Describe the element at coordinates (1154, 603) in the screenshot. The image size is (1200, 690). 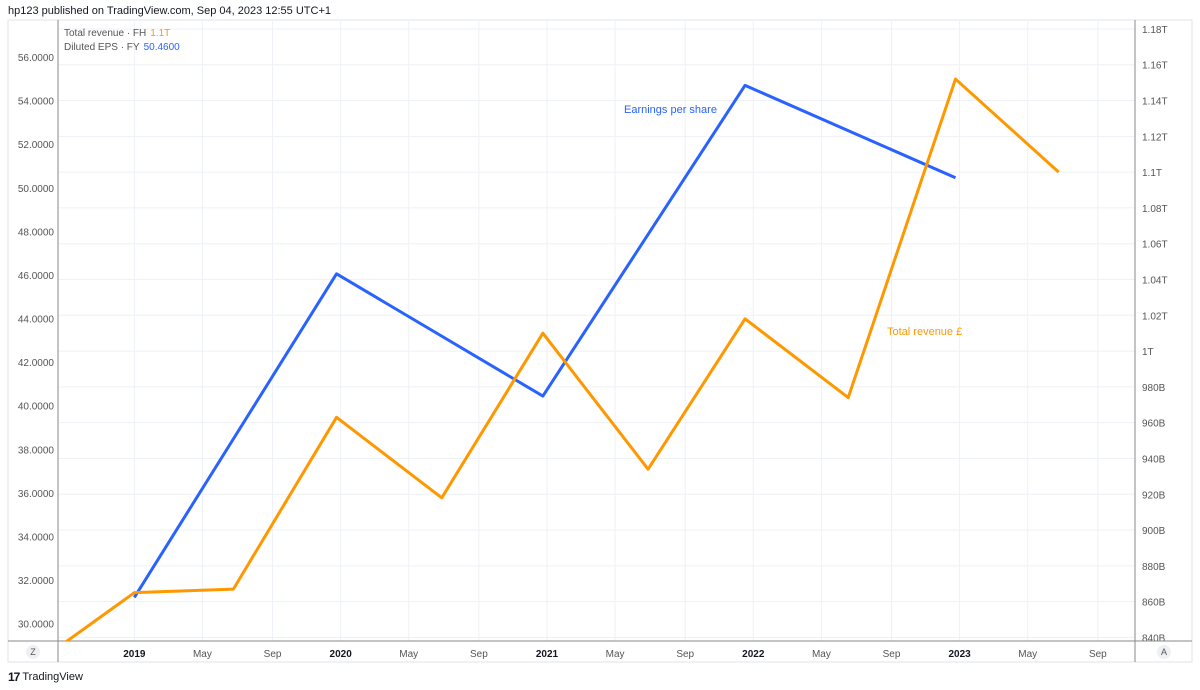
I see `right-tick-label: 860B` at that location.